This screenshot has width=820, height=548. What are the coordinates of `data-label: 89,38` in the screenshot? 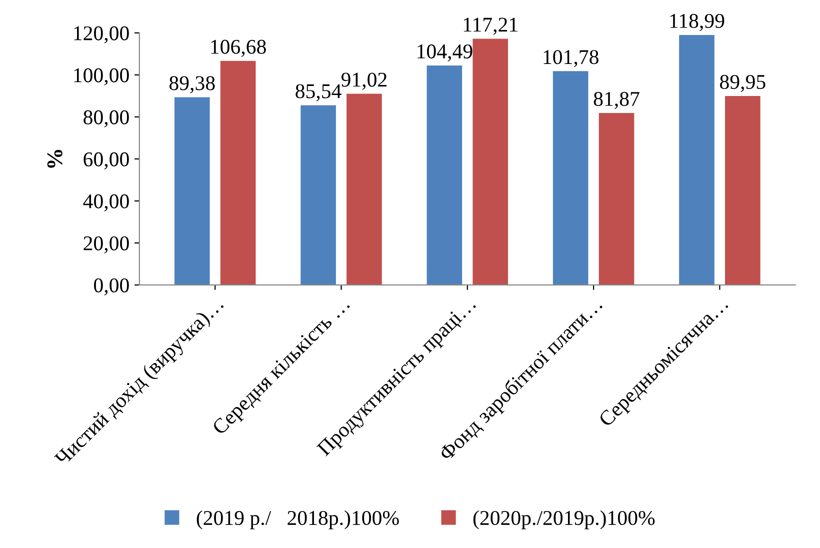 It's located at (192, 85).